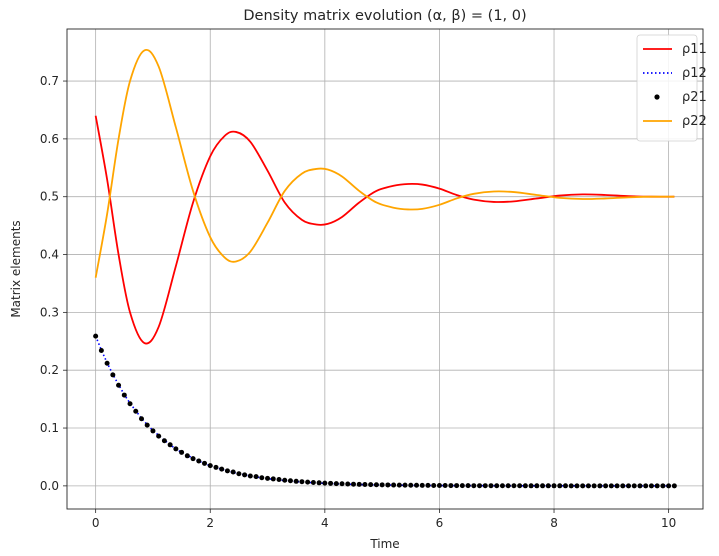  I want to click on x-tick-label: 2, so click(210, 523).